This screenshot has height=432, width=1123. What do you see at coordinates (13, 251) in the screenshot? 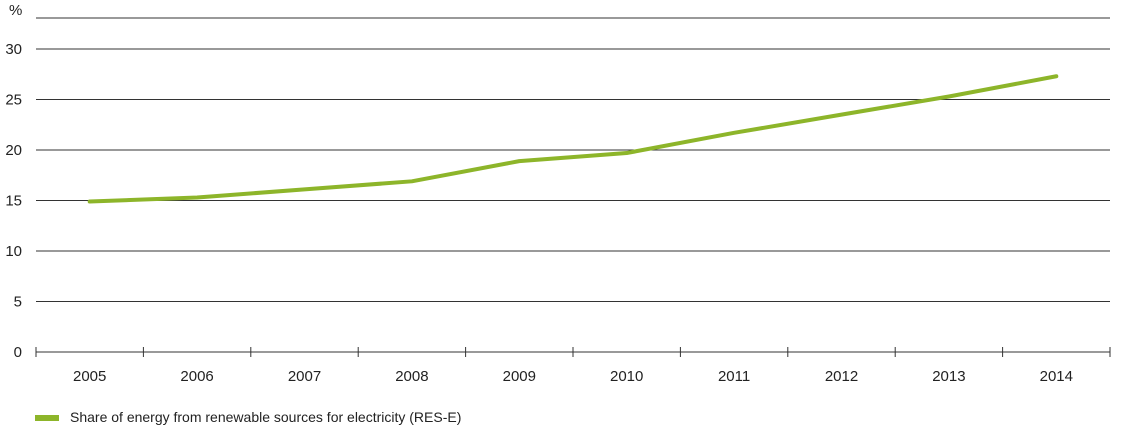
I see `y-tick-label-10: 10` at bounding box center [13, 251].